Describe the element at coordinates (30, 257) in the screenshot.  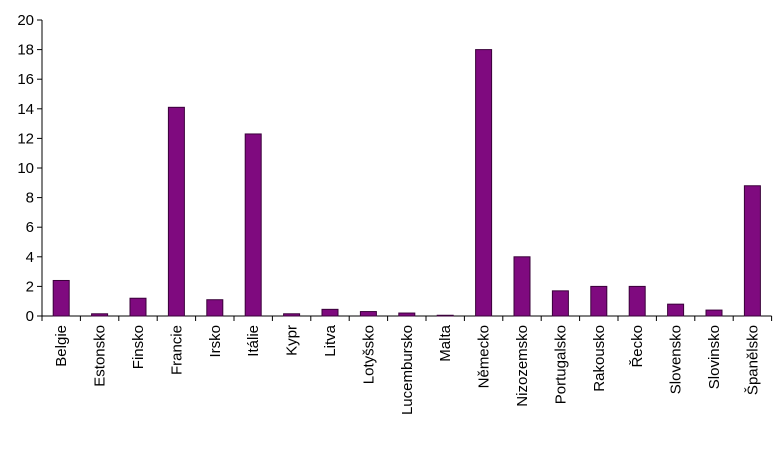
I see `y-tick-label: 4` at that location.